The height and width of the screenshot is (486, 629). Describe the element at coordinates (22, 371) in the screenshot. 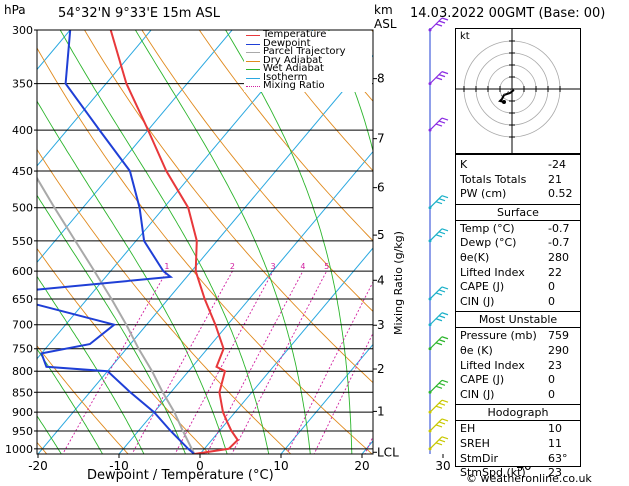

I see `pressure-tick-label: 800` at that location.